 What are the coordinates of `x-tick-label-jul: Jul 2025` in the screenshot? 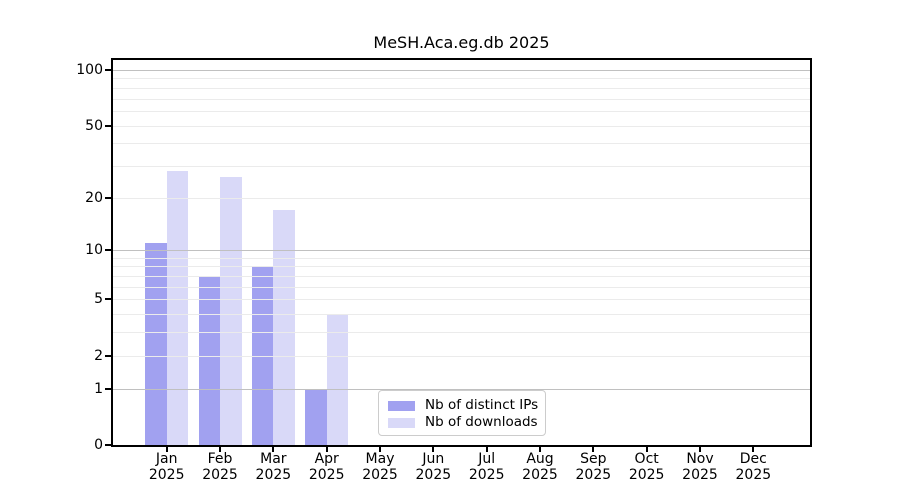 It's located at (487, 467).